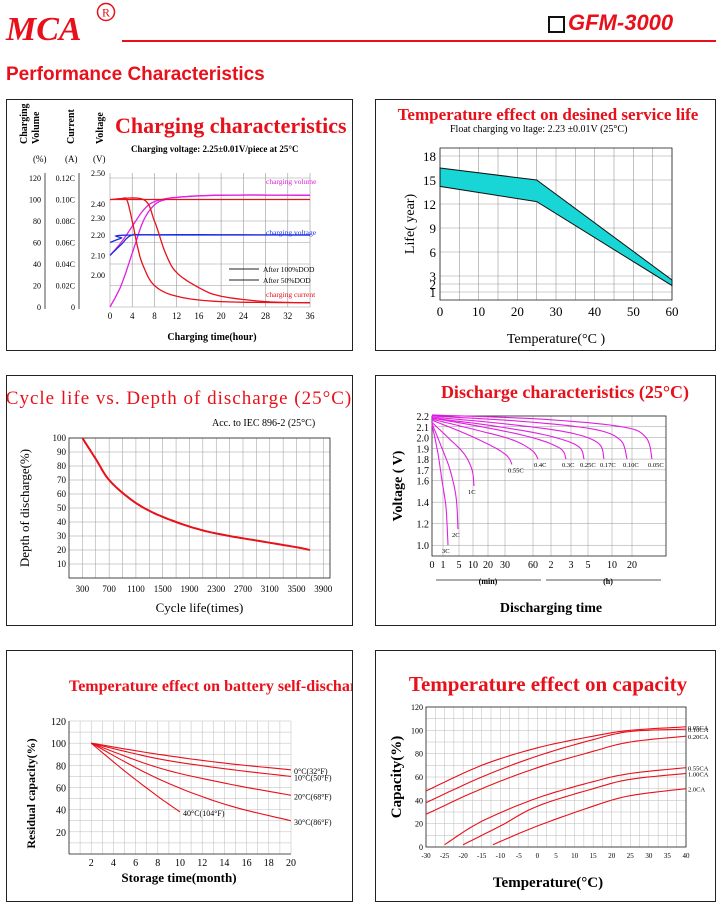 The width and height of the screenshot is (720, 906). What do you see at coordinates (65, 200) in the screenshot?
I see `current-tick-label: 0.10C` at bounding box center [65, 200].